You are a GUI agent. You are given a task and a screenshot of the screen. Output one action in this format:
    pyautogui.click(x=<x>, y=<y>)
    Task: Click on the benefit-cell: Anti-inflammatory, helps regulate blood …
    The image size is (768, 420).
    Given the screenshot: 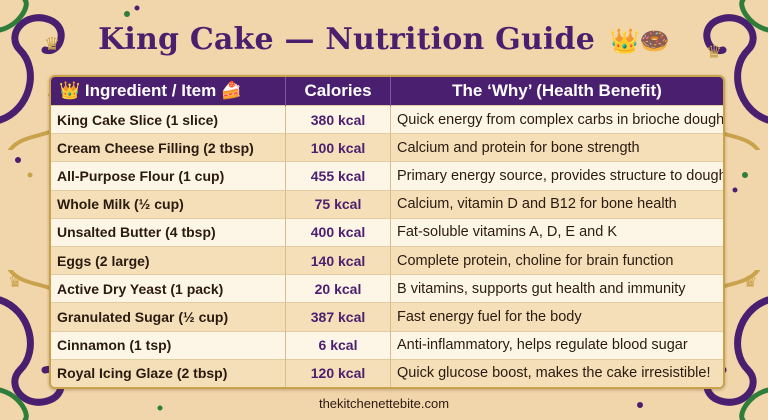 What is the action you would take?
    pyautogui.click(x=556, y=345)
    